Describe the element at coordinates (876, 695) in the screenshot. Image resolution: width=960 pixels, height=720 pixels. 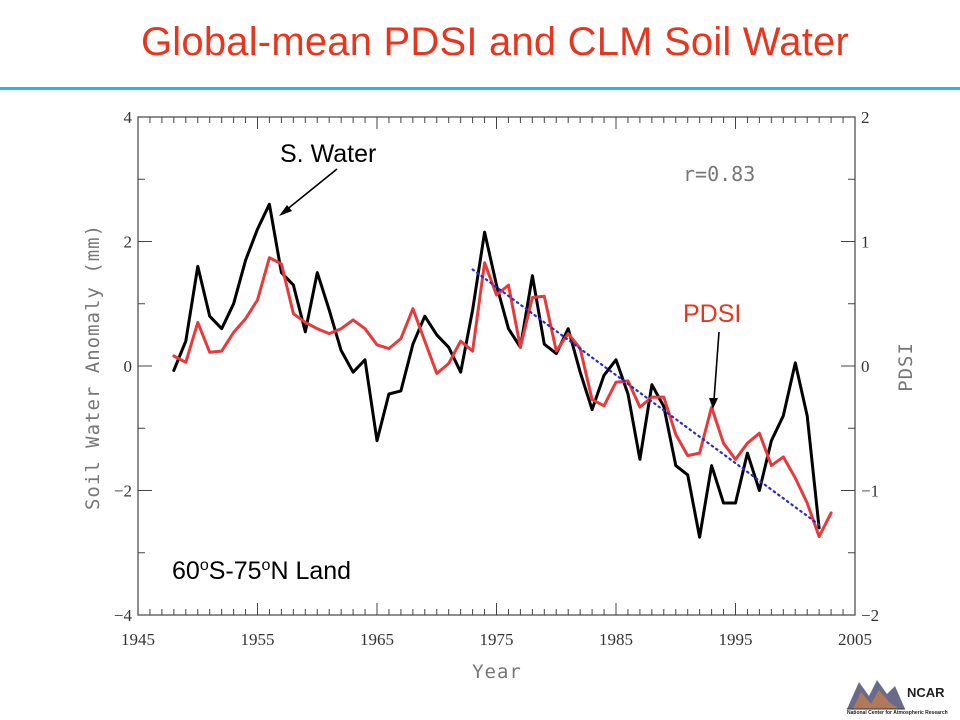
I see `ncar-logo-mark` at that location.